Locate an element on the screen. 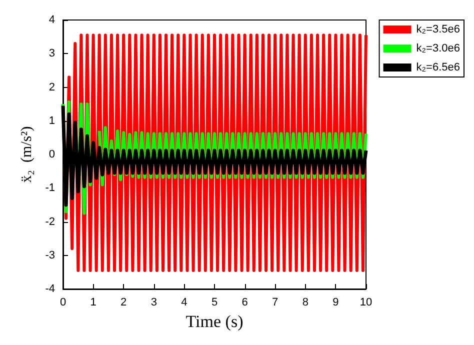  x-tick-label: 8 is located at coordinates (305, 302).